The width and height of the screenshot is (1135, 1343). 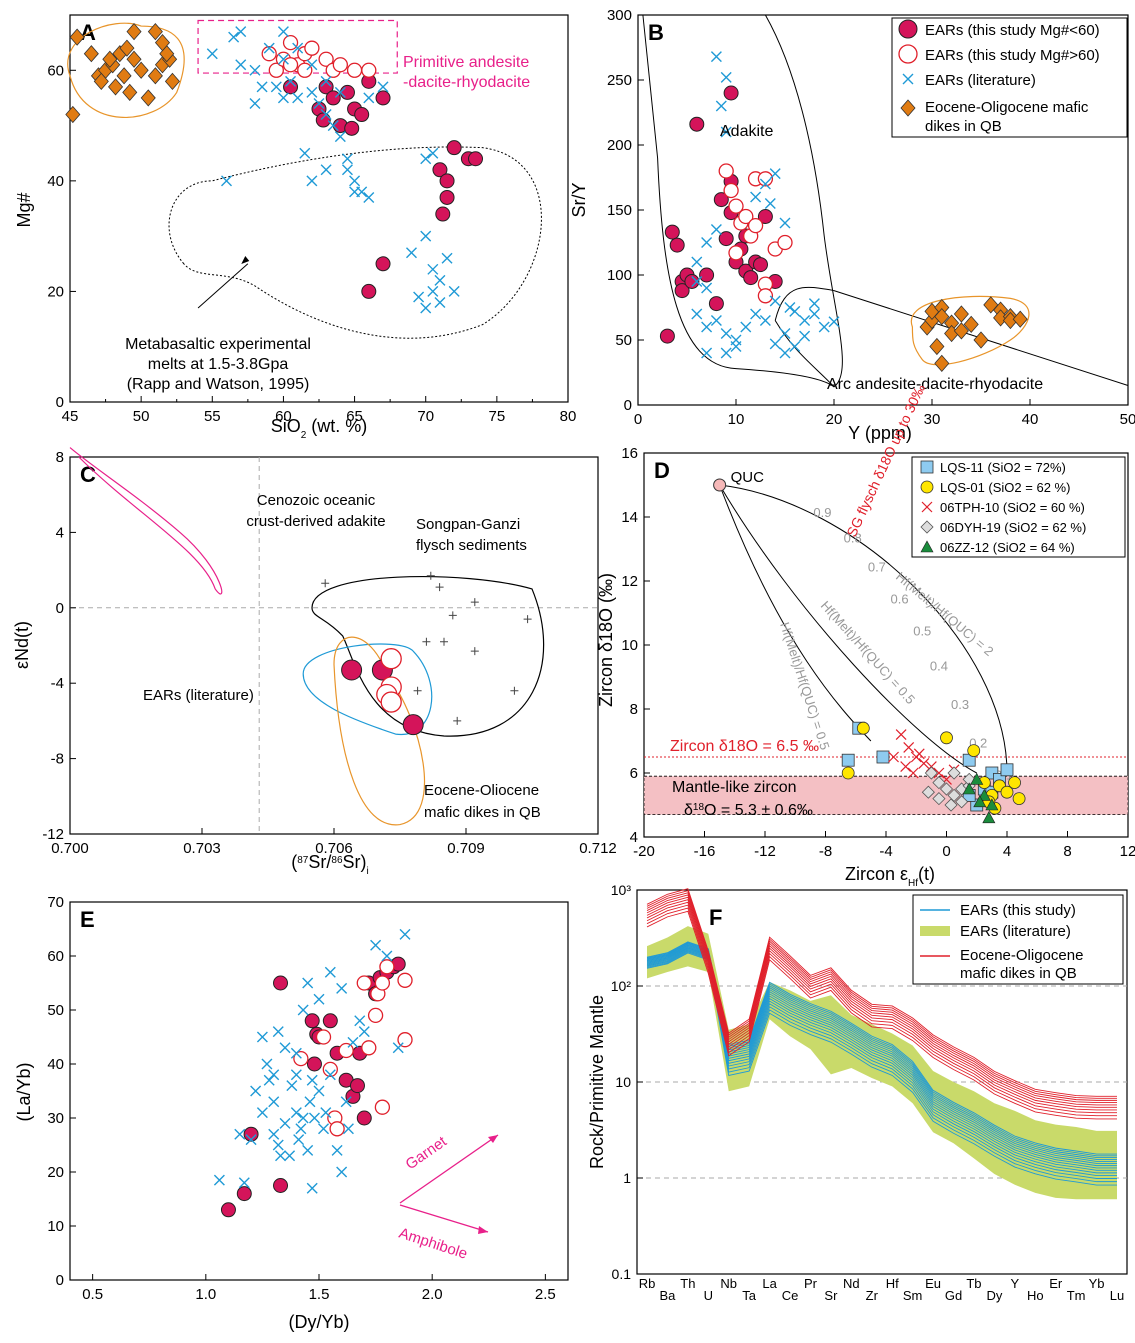 What do you see at coordinates (497, 416) in the screenshot?
I see `x-tick-label: 75` at bounding box center [497, 416].